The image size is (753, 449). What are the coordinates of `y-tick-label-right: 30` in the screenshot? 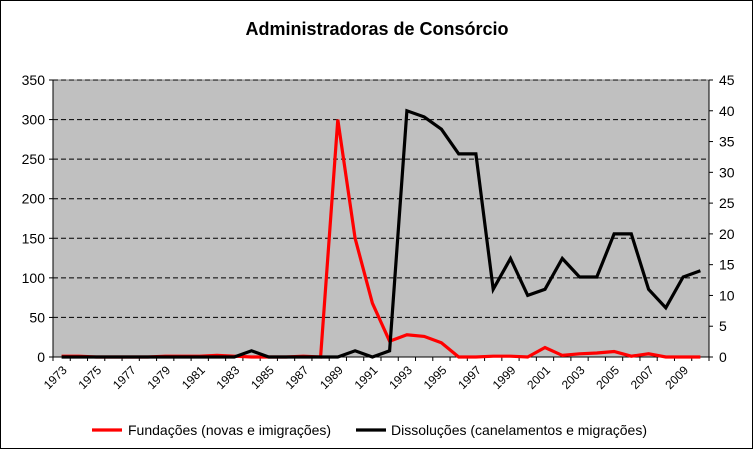 It's located at (727, 172).